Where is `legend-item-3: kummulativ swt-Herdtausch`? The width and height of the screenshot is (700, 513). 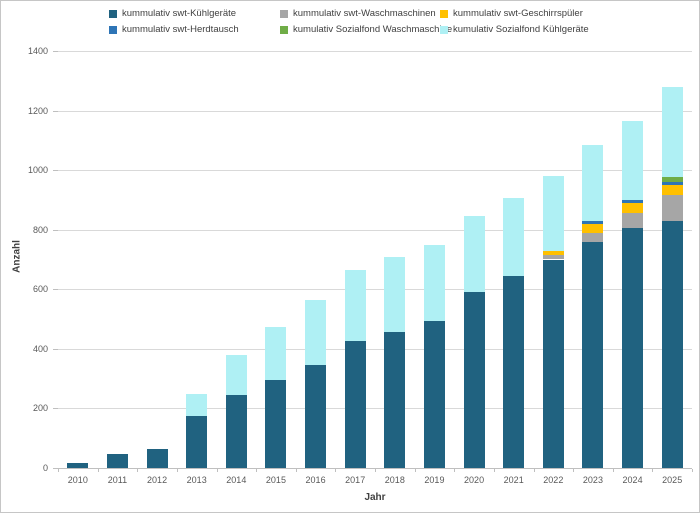 legend-item-3: kummulativ swt-Herdtausch is located at coordinates (194, 29).